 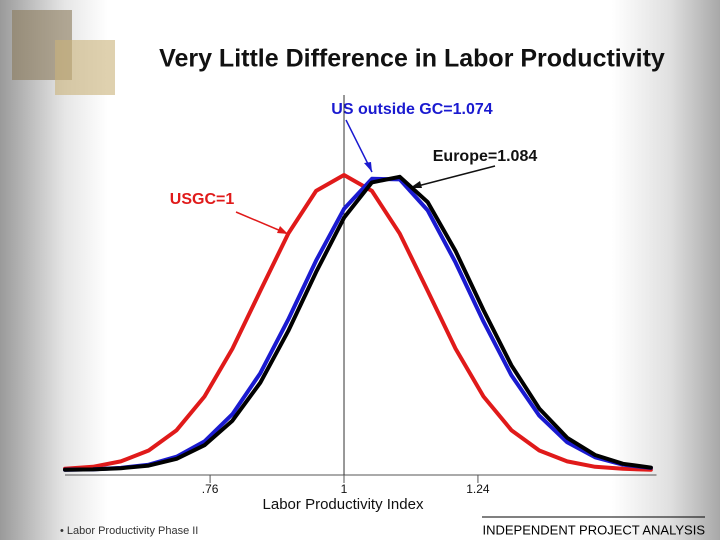 What do you see at coordinates (85, 67) in the screenshot?
I see `logo-tile` at bounding box center [85, 67].